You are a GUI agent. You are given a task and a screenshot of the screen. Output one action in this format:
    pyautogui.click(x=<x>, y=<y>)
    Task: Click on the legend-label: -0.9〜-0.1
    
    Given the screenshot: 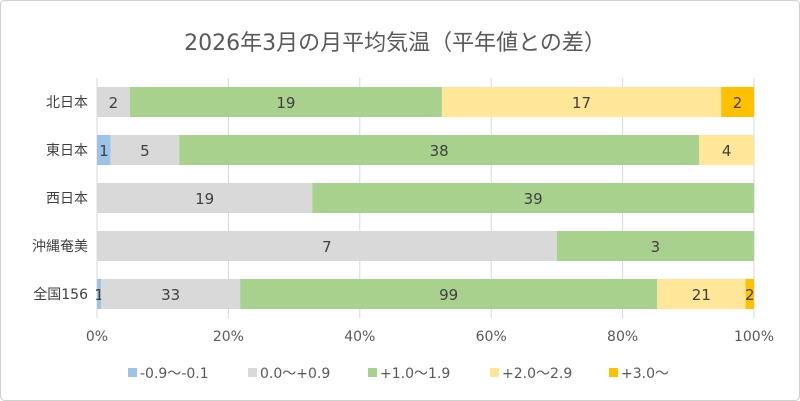 What is the action you would take?
    pyautogui.click(x=174, y=374)
    